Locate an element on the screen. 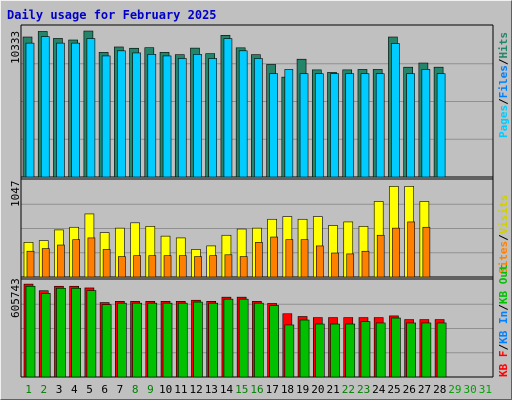  x-tick-day-22: 22 is located at coordinates (348, 389).